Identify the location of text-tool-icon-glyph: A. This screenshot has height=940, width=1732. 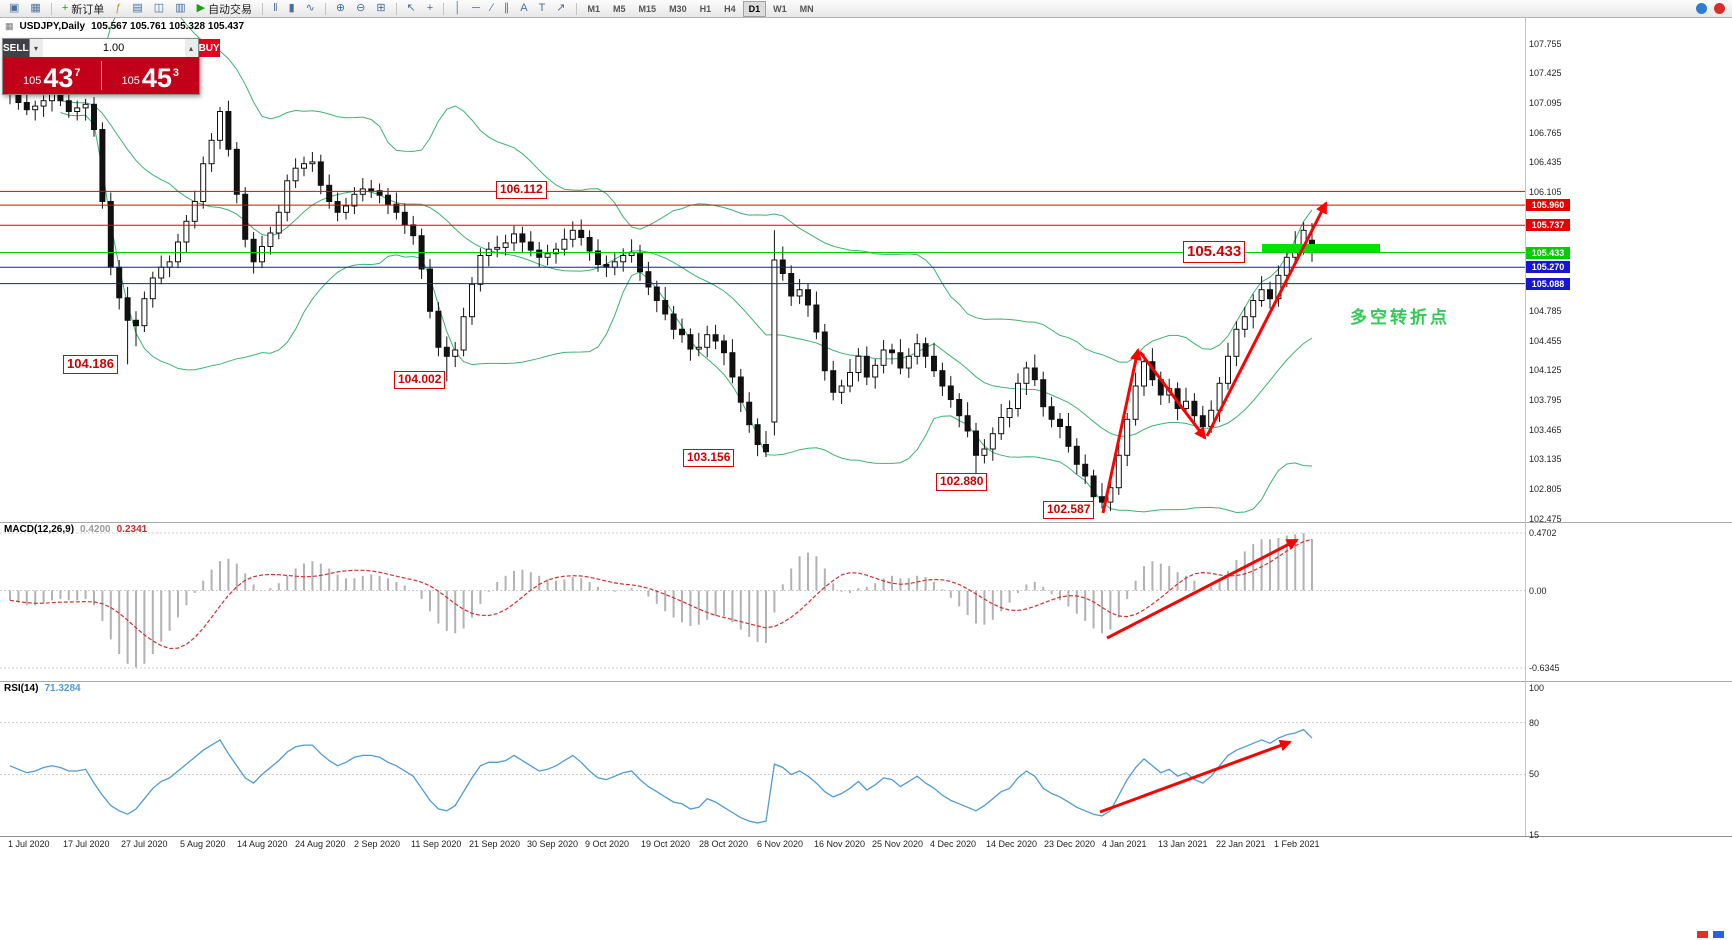
(524, 8).